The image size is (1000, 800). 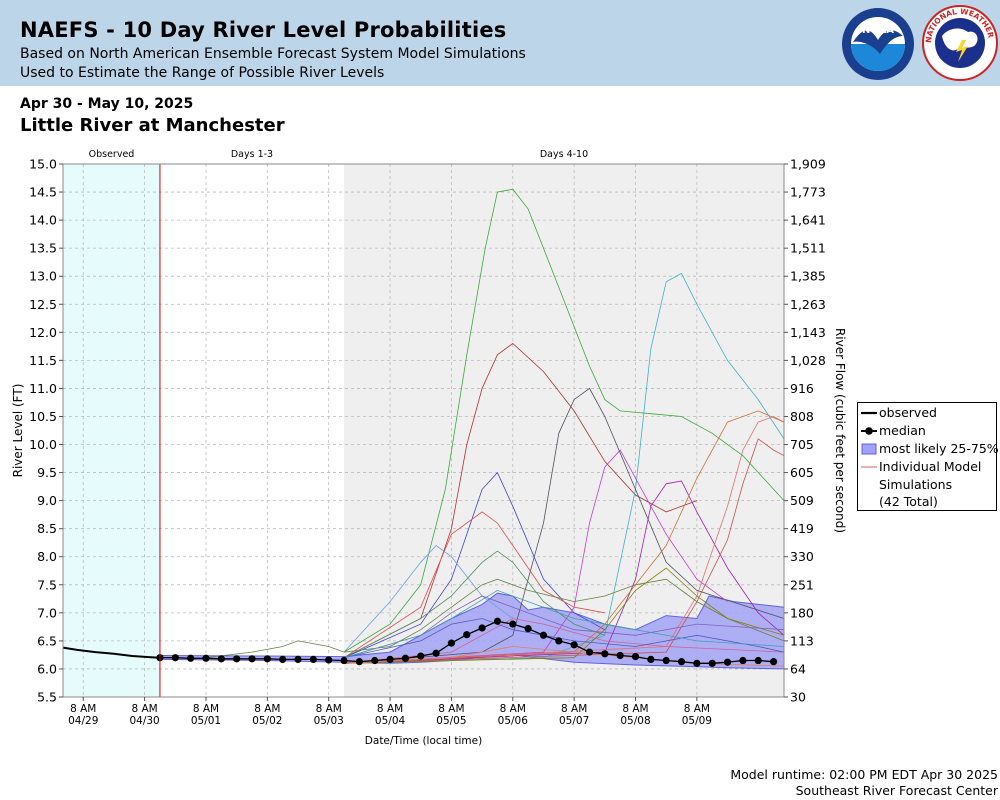 I want to click on x-tick-date-label: 05/02, so click(x=267, y=721).